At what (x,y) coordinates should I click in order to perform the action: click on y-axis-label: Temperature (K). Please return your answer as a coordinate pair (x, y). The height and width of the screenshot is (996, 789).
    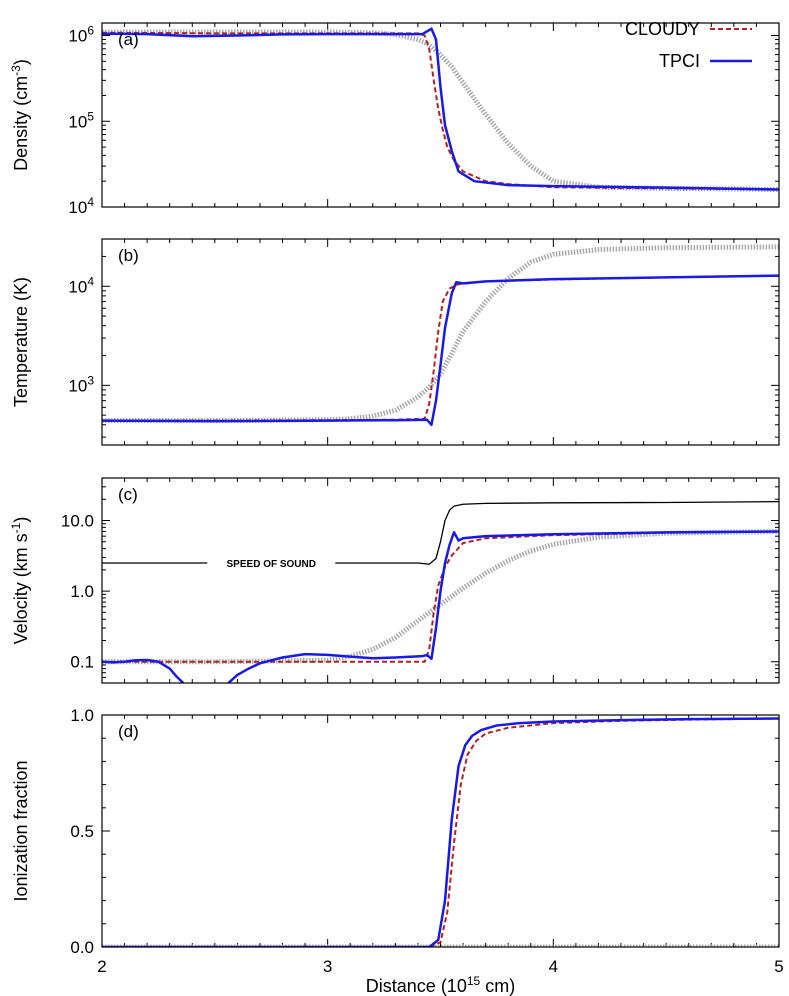
    Looking at the image, I should click on (21, 342).